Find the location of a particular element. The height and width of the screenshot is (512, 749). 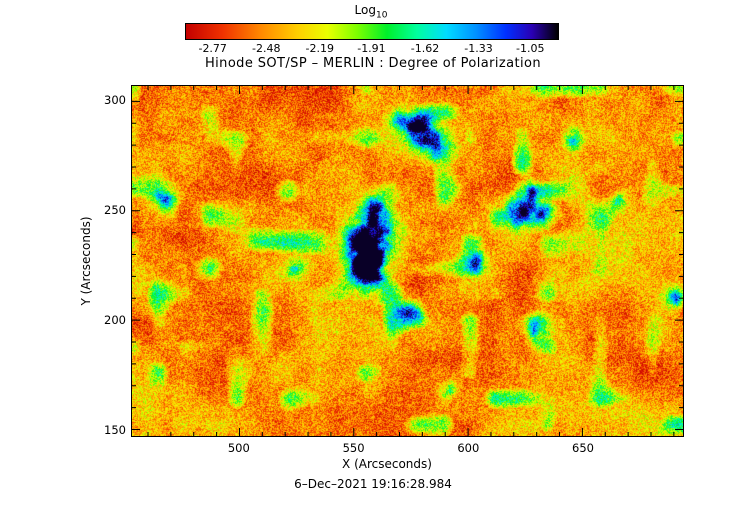

x-tick-label: 500 is located at coordinates (238, 448).